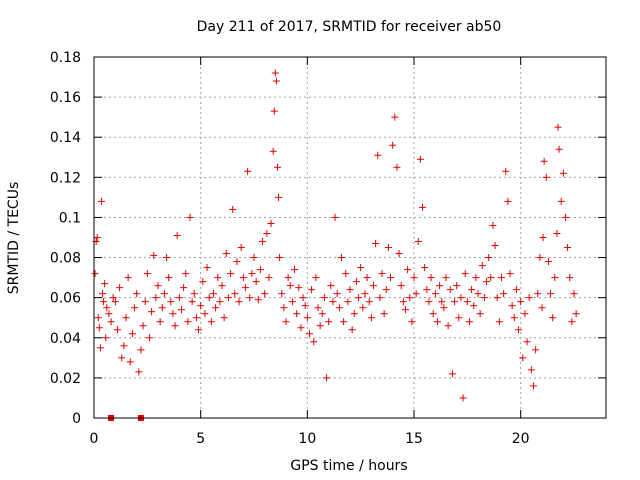 Image resolution: width=640 pixels, height=480 pixels. I want to click on y-tick-label: 0.14, so click(65, 138).